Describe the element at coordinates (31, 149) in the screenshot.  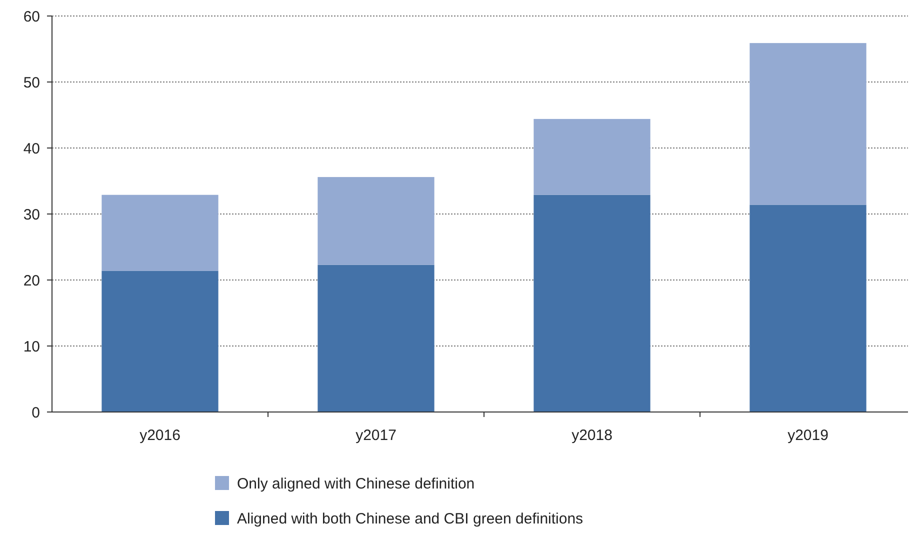
I see `y-tick-label: 40` at that location.